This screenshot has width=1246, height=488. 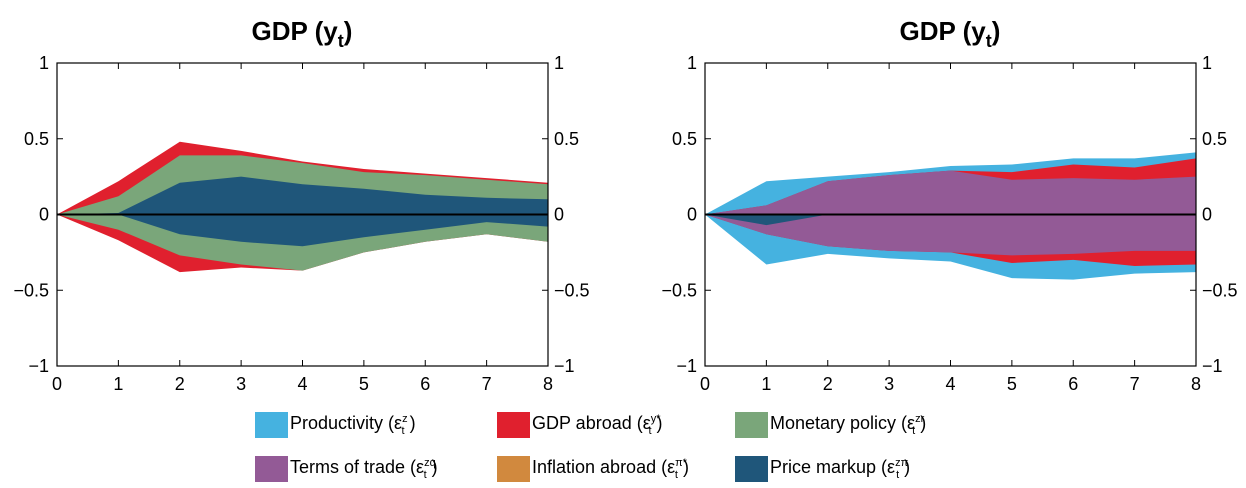 I want to click on legend-label: Monetary policy (εzrt ), so click(x=848, y=425).